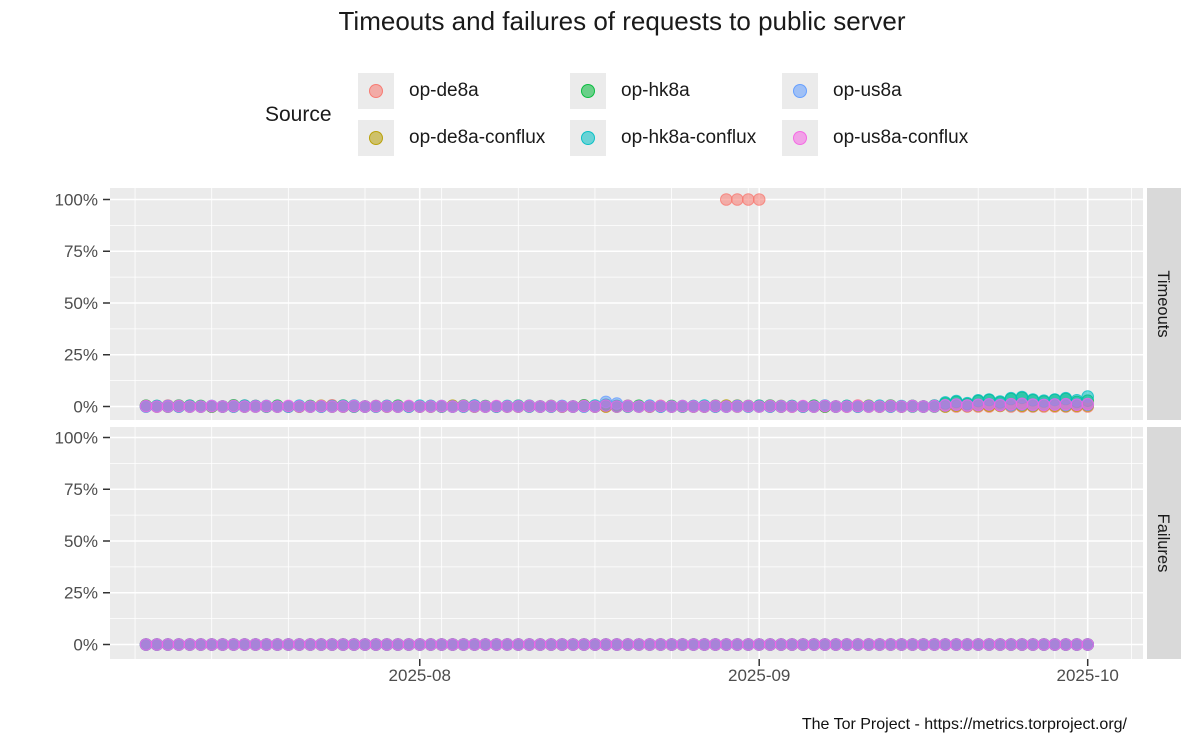 The height and width of the screenshot is (750, 1200). Describe the element at coordinates (759, 675) in the screenshot. I see `x-tick-label: 2025-09` at that location.